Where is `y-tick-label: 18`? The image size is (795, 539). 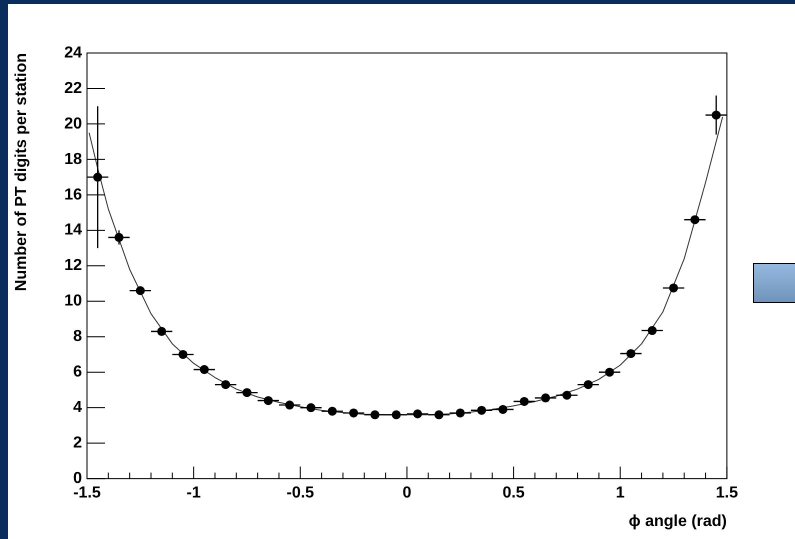
y-tick-label: 18 is located at coordinates (73, 159).